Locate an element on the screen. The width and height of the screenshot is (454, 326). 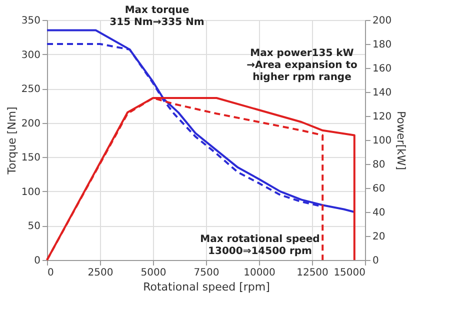
annotation: Max torque 315 Nm→335 Nm is located at coordinates (157, 16).